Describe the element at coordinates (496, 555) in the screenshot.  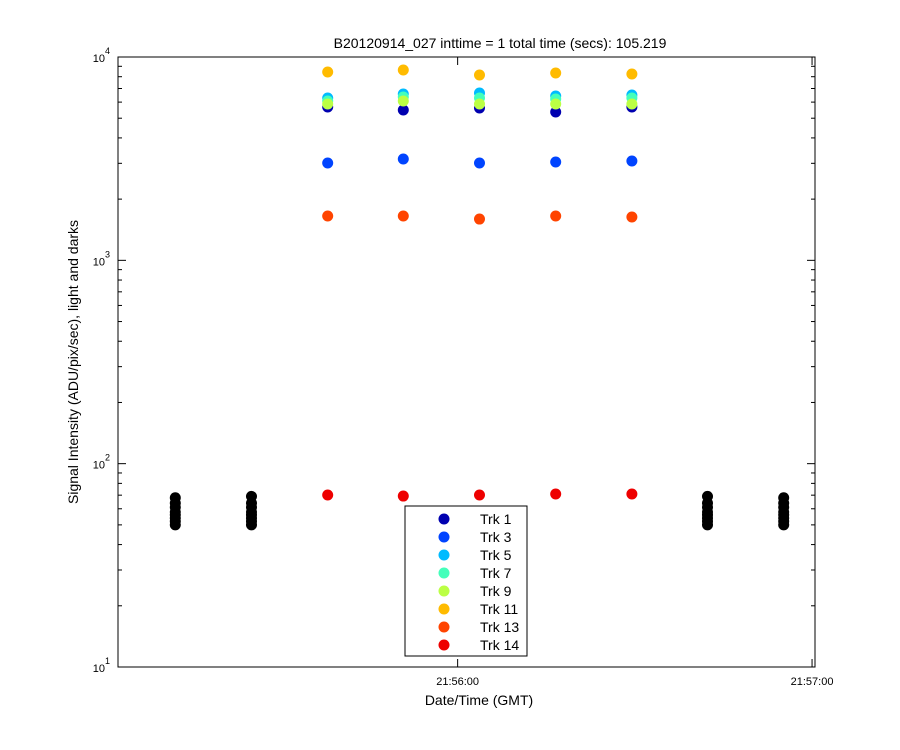
I see `legend-label: Trk 5` at that location.